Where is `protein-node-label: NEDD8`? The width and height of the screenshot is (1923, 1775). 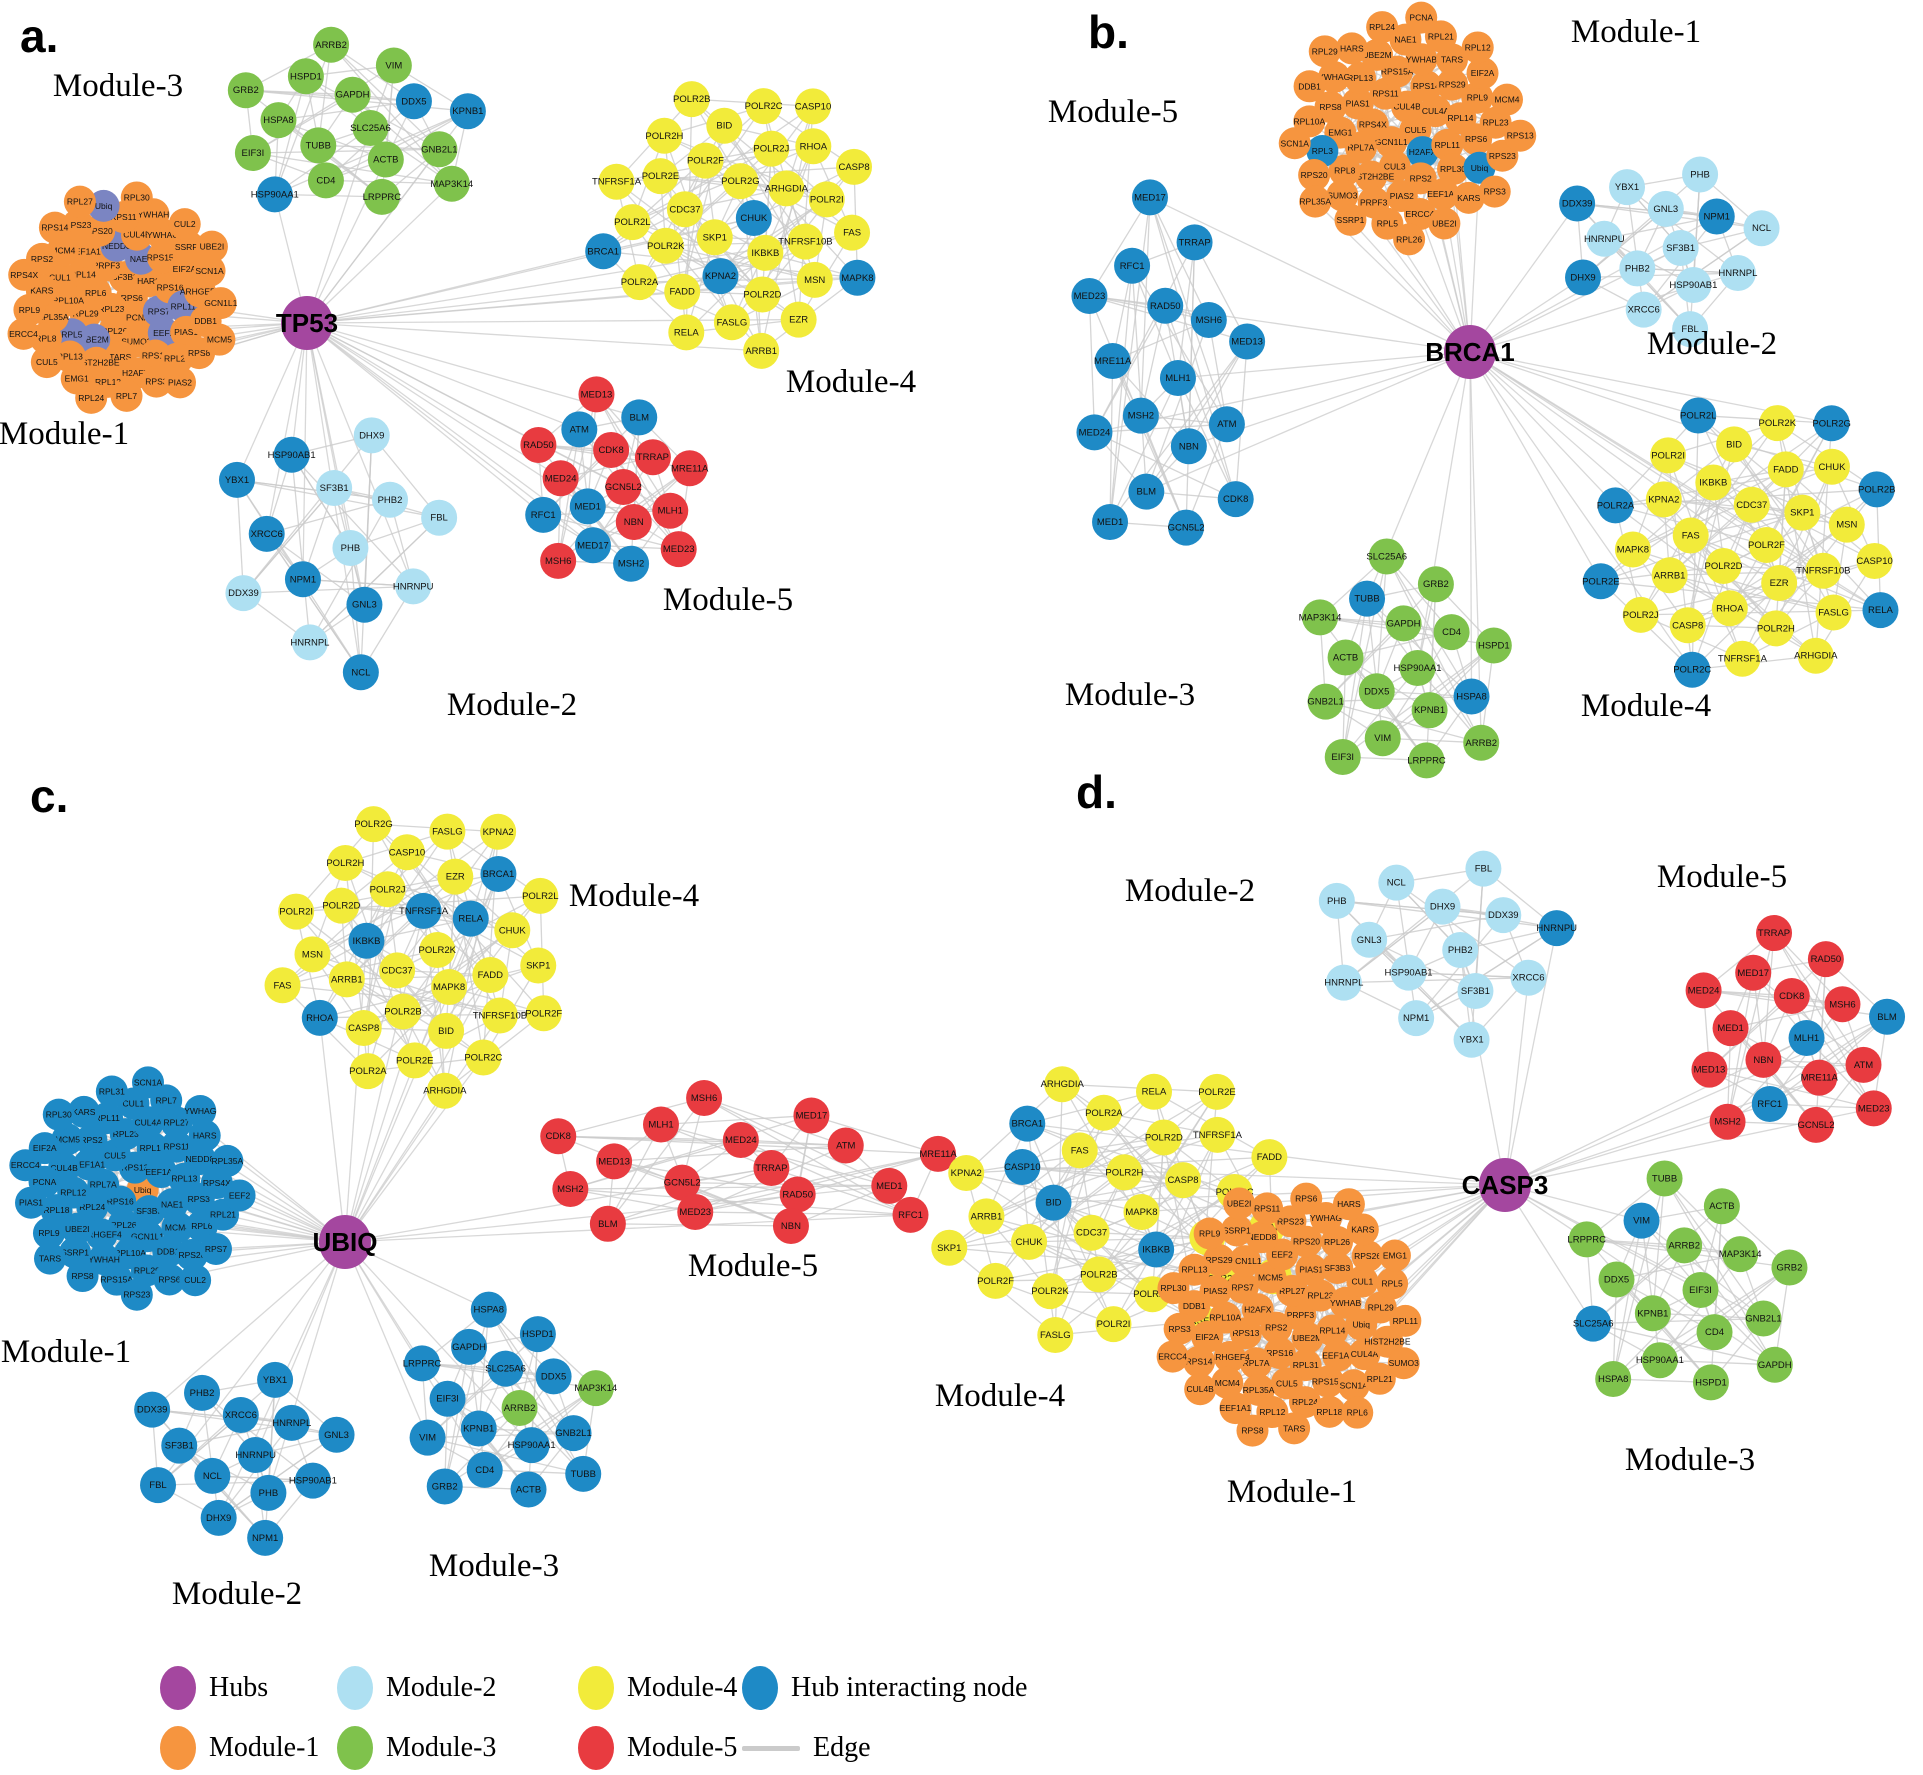 protein-node-label: NEDD8 is located at coordinates (199, 1159).